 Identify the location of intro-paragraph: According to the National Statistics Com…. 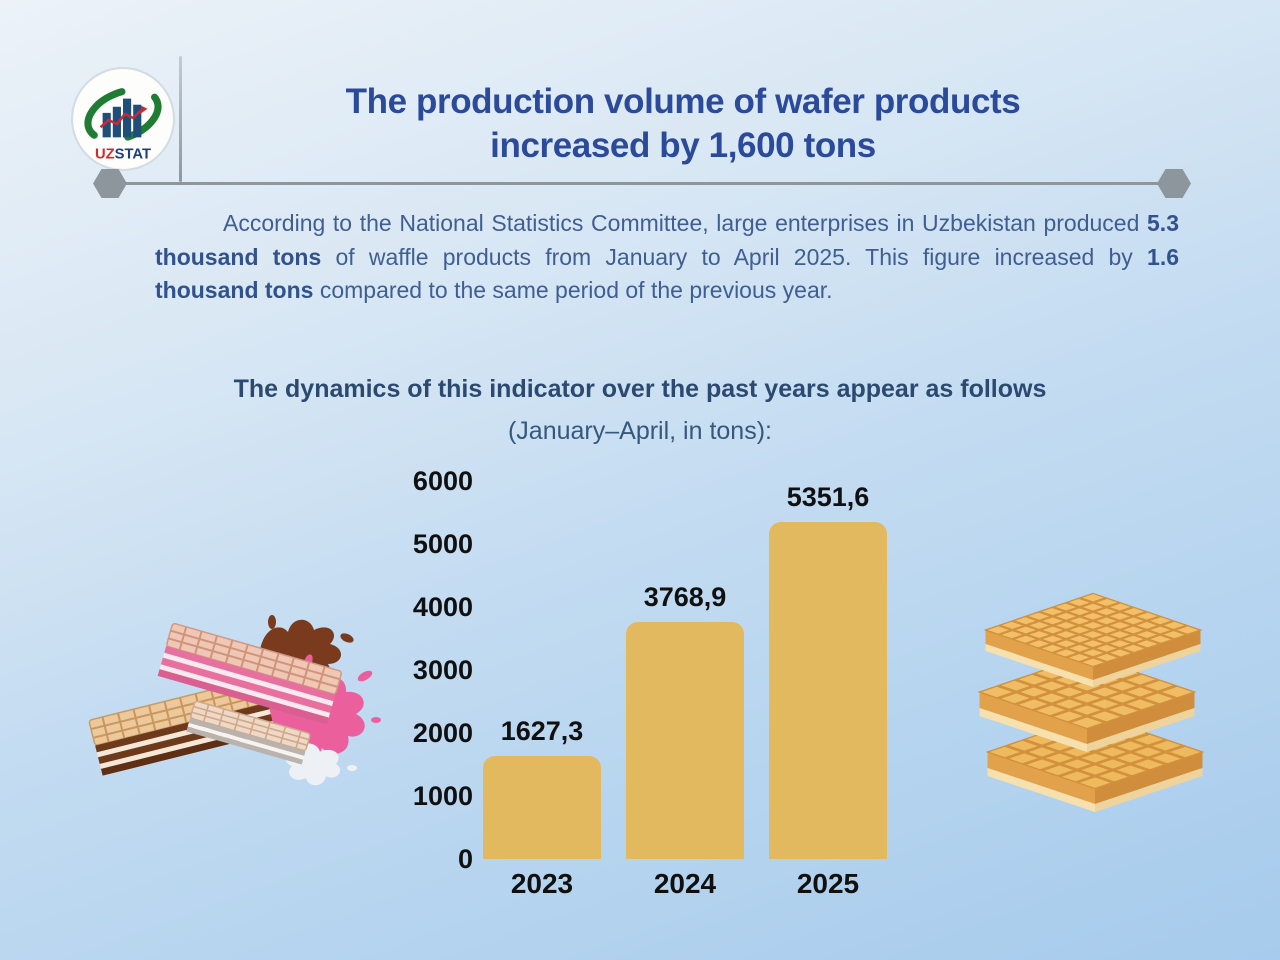
(667, 257).